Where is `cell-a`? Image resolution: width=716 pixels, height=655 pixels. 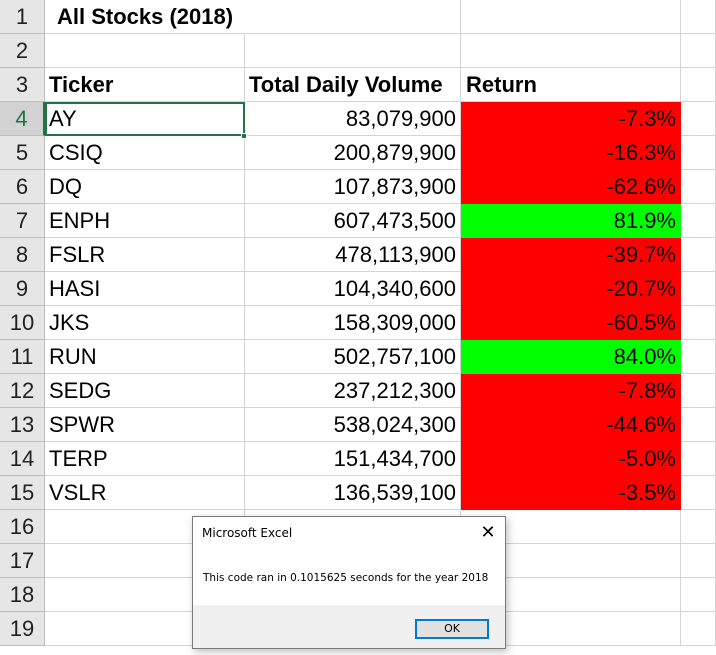
cell-a is located at coordinates (145, 51).